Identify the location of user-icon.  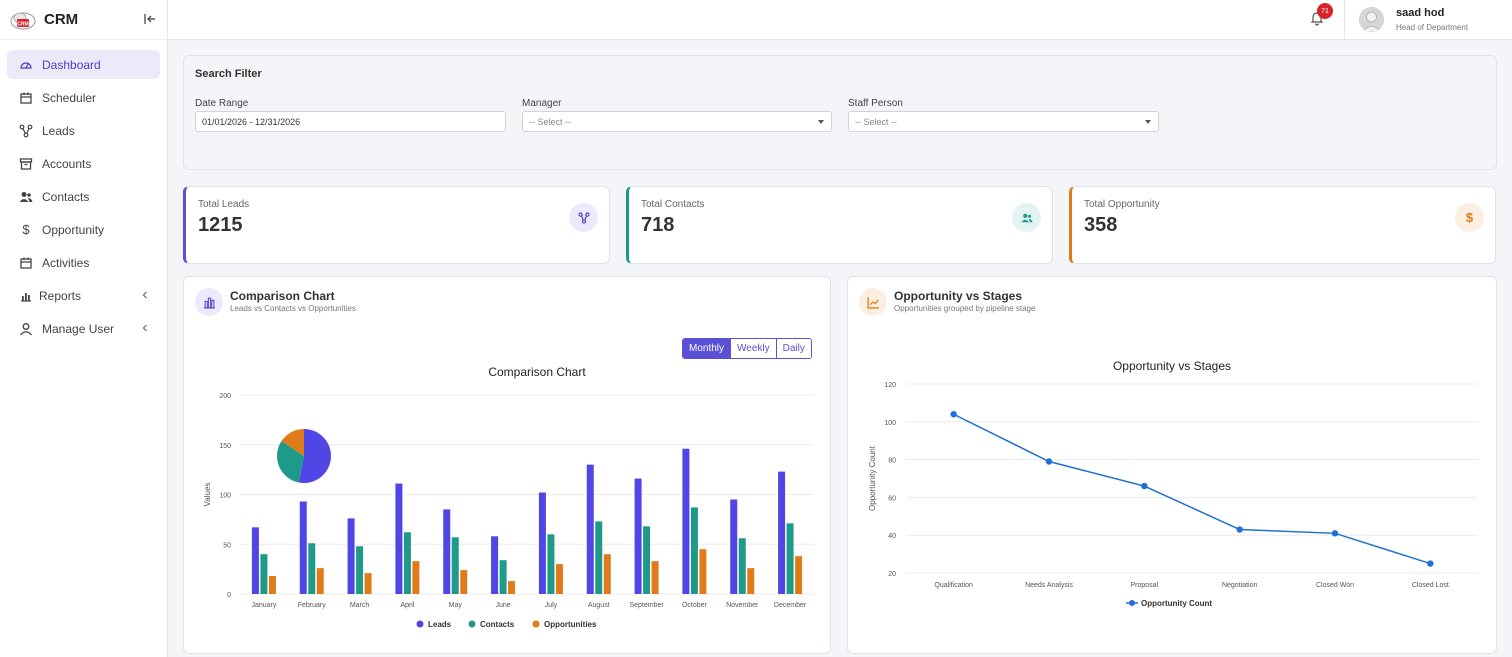
(26, 329).